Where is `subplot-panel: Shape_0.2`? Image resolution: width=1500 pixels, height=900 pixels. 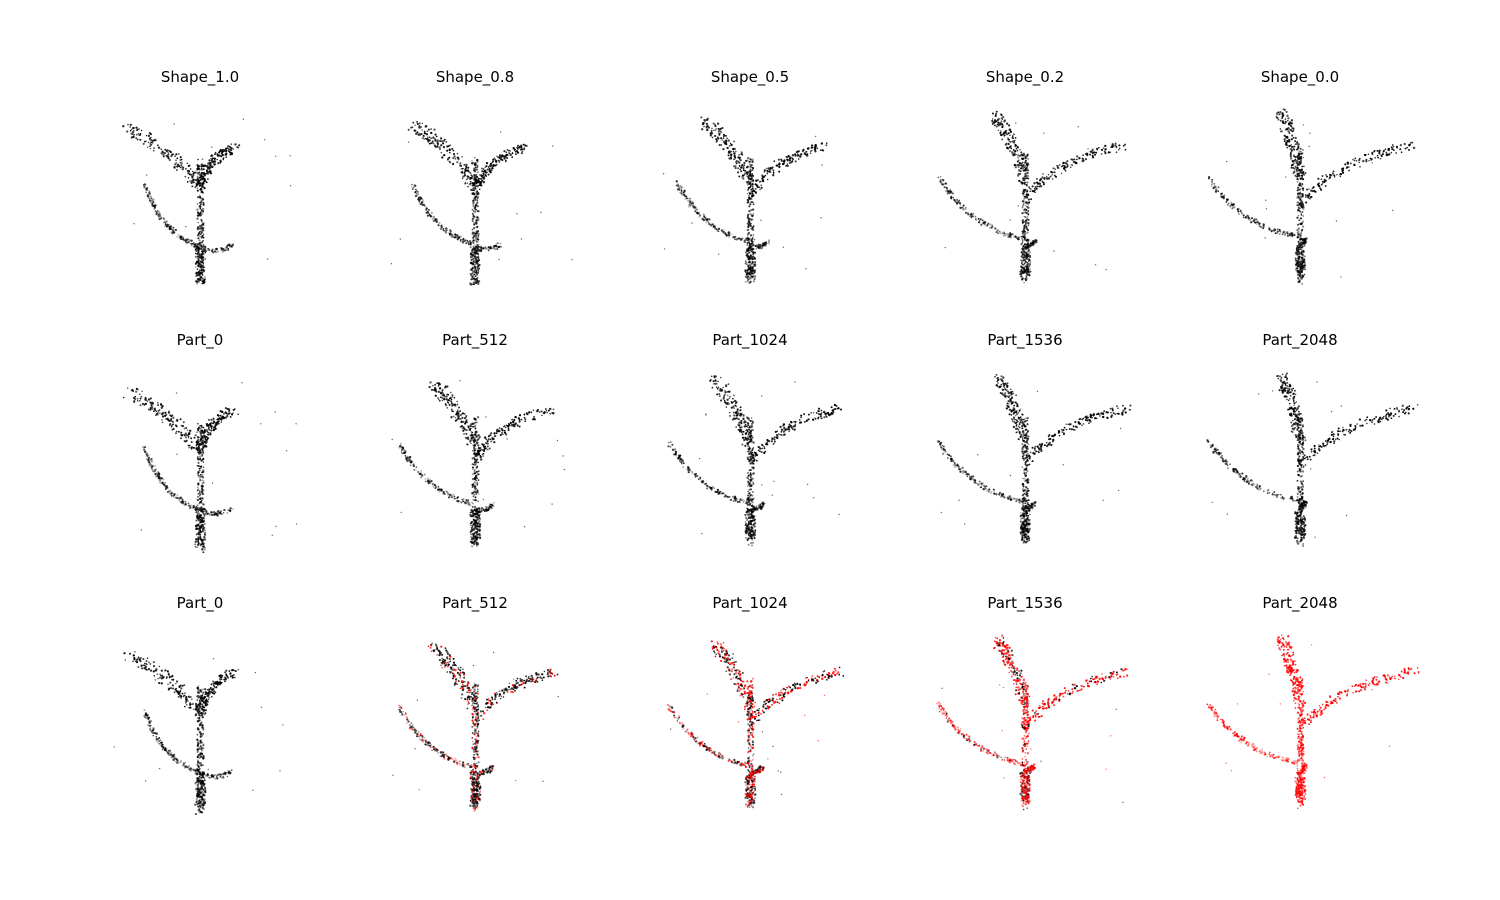
subplot-panel: Shape_0.2 is located at coordinates (1025, 187).